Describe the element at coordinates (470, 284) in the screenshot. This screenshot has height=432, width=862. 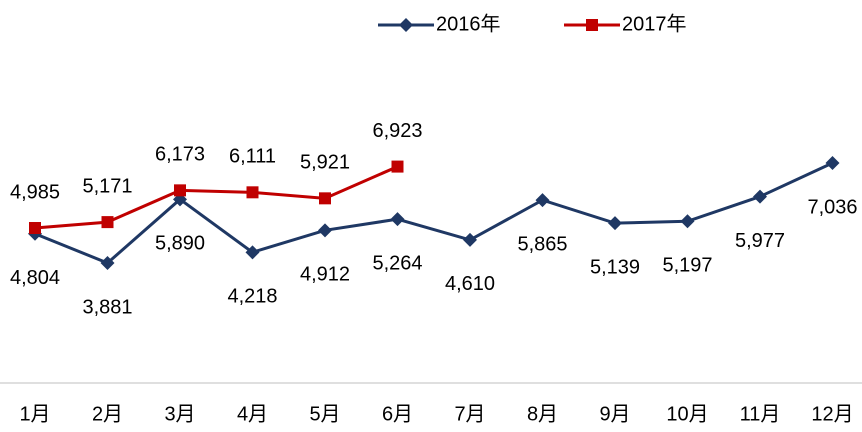
I see `data-label: 4,610` at that location.